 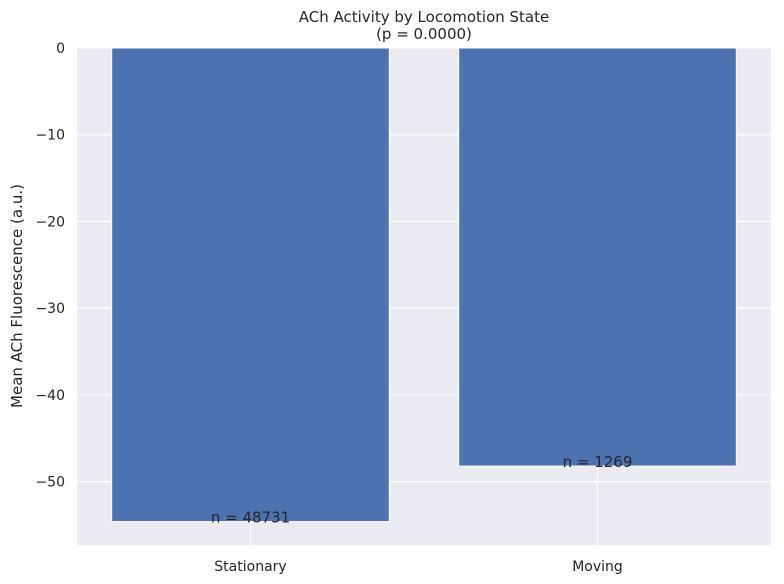 I want to click on y-tick-labels: 0 −10 −20 −30 −40 −50, so click(x=50, y=266).